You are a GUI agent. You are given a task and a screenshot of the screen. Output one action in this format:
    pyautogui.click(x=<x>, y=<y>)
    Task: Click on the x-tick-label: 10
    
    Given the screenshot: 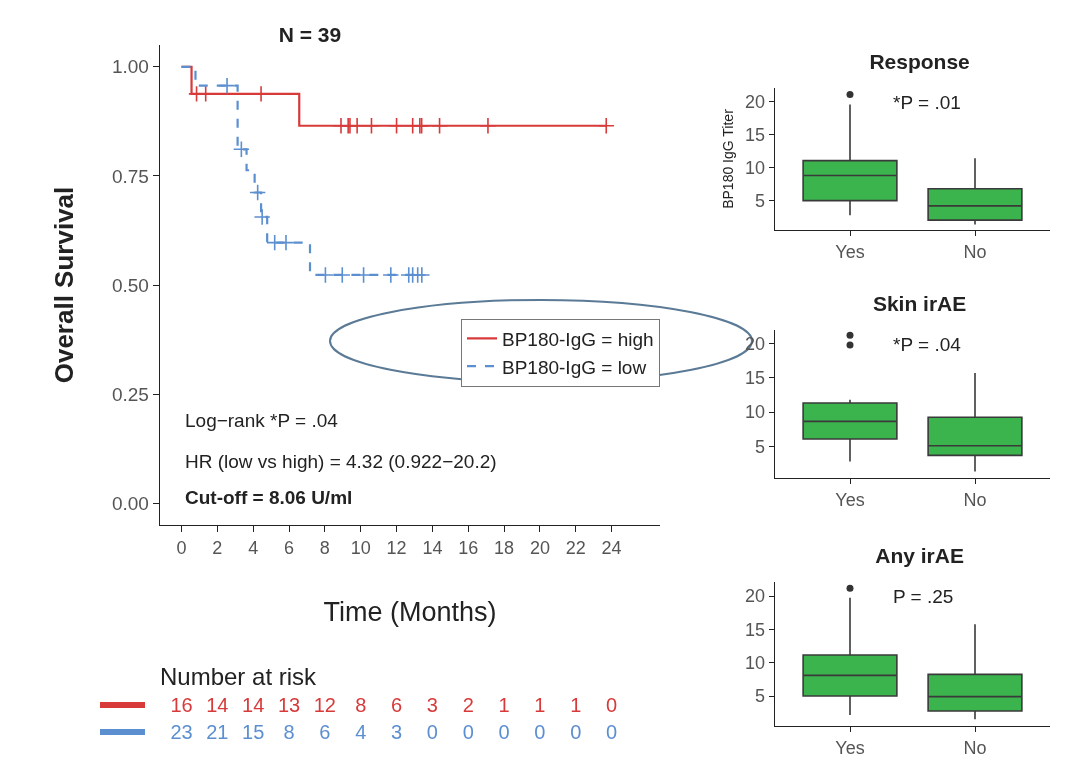 What is the action you would take?
    pyautogui.click(x=360, y=547)
    